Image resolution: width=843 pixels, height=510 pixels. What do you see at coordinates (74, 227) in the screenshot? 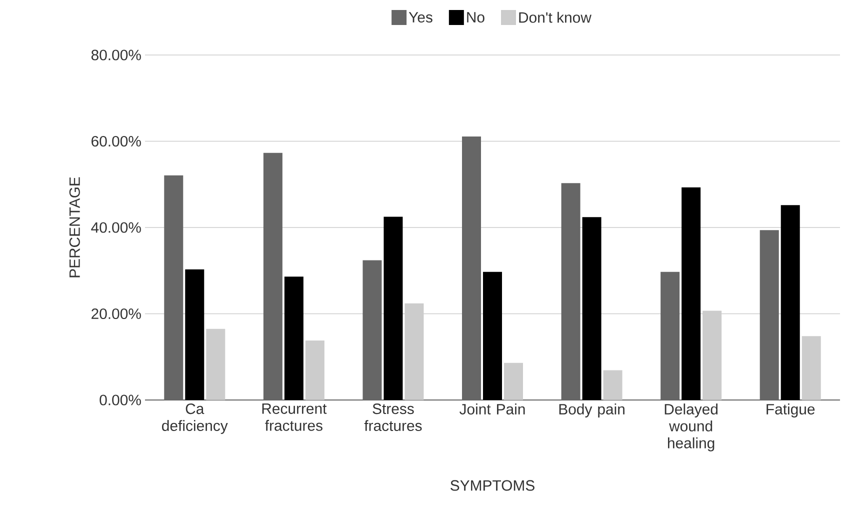
I see `y-axis-title: PERCENTAGE` at bounding box center [74, 227].